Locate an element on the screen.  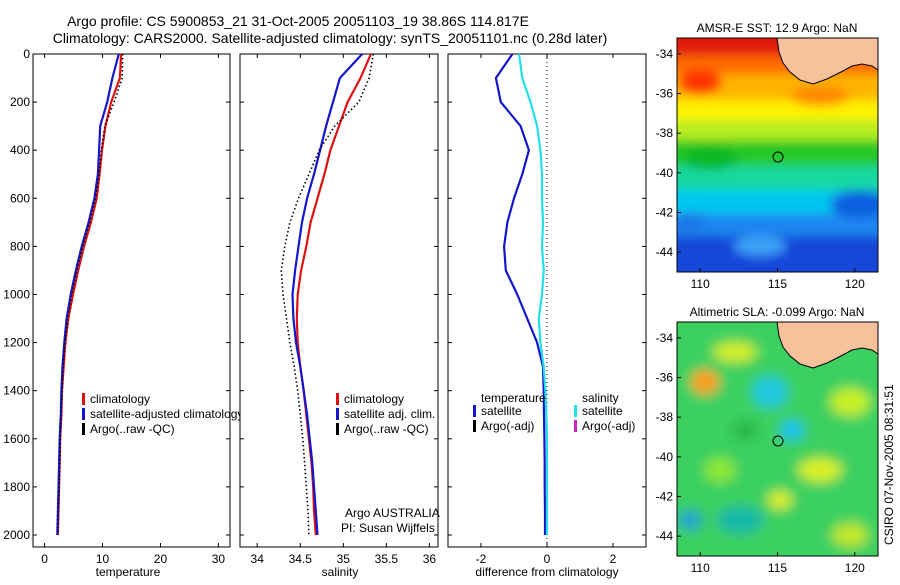
salinity-xlabel: salinity is located at coordinates (340, 572).